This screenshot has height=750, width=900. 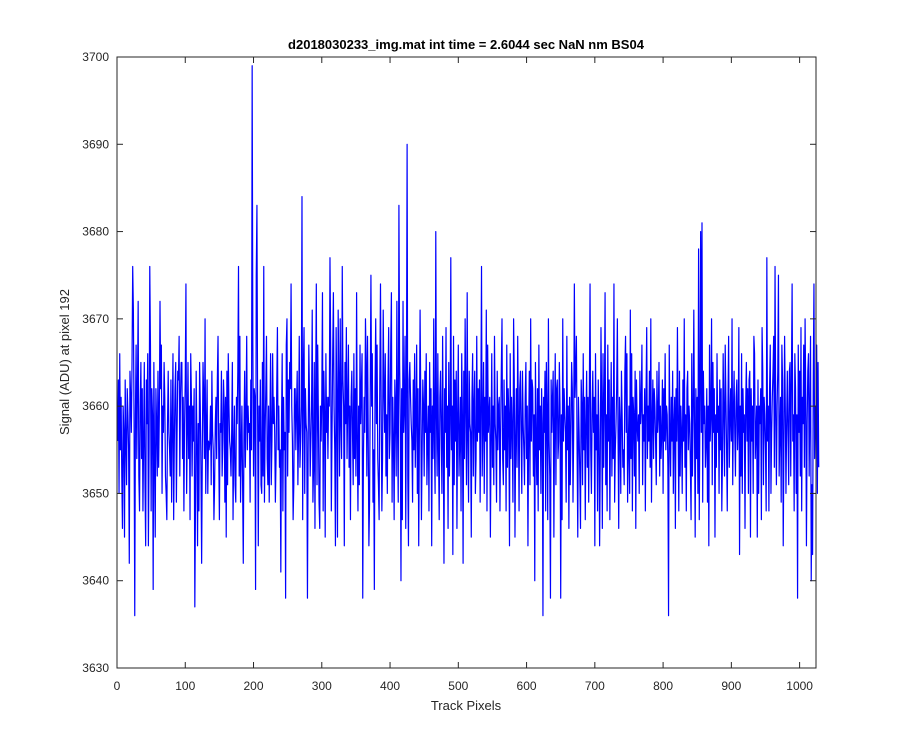 What do you see at coordinates (466, 705) in the screenshot?
I see `x-axis-label: Track Pixels` at bounding box center [466, 705].